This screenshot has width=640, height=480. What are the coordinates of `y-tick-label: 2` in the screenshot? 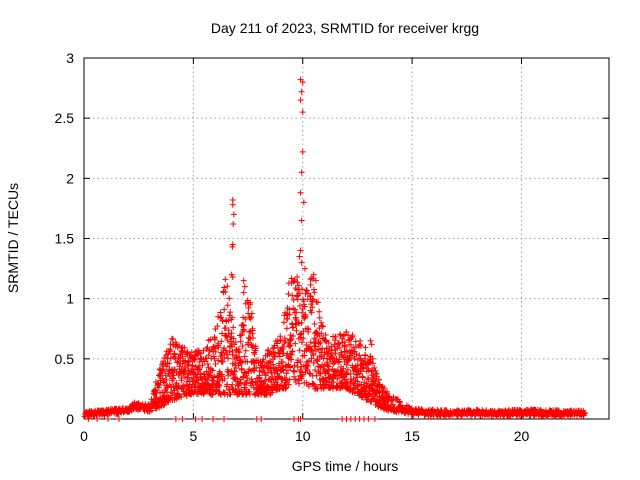 It's located at (70, 178).